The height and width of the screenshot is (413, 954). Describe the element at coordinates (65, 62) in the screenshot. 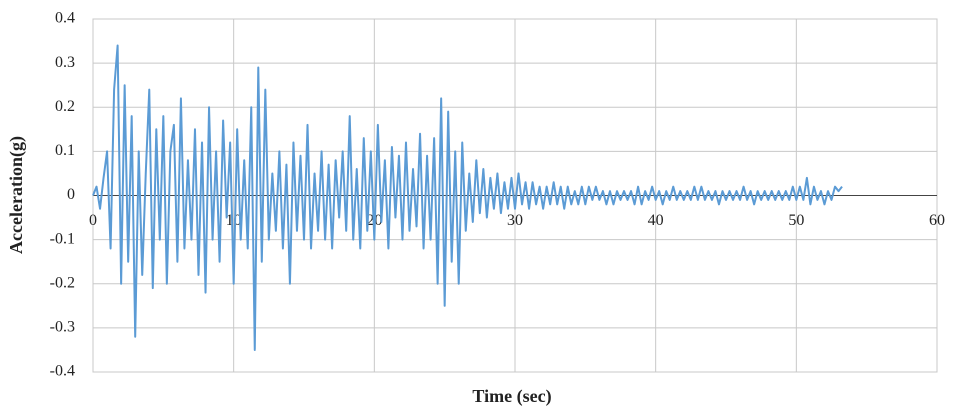

I see `y-tick-label: 0.3` at that location.